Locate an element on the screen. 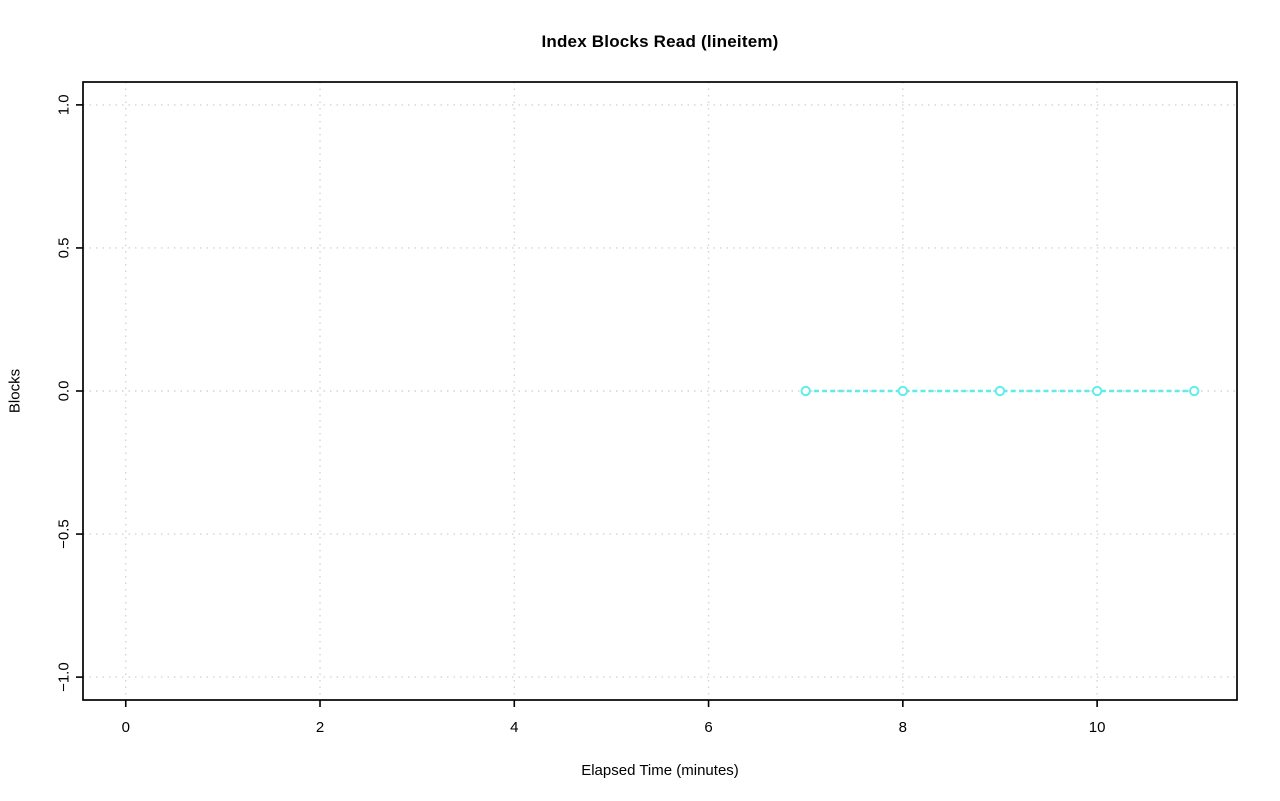 The image size is (1280, 801). x-tick-label: 4 is located at coordinates (514, 727).